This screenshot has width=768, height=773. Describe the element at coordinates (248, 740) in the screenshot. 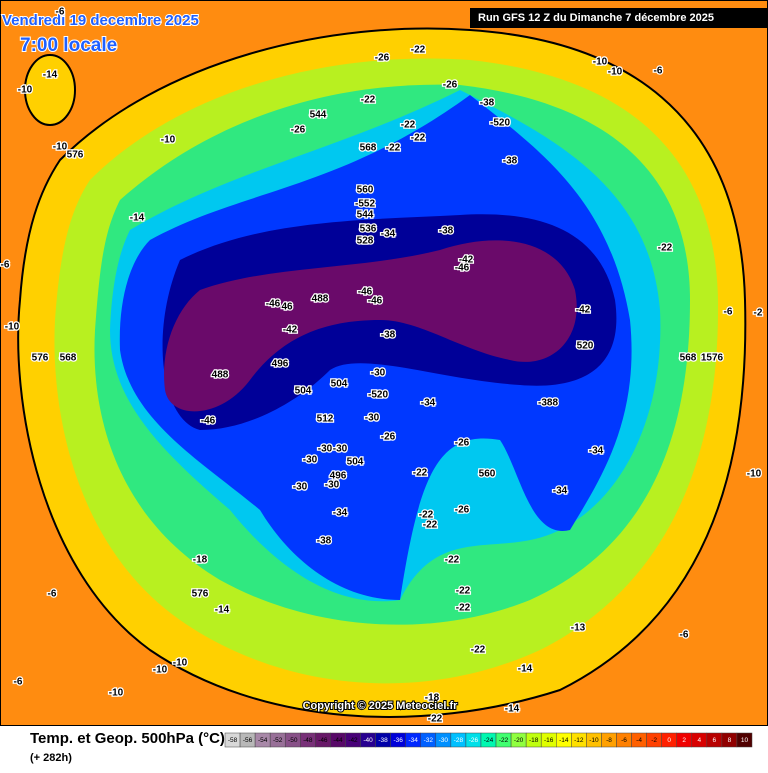

I see `scale-label: -56` at that location.